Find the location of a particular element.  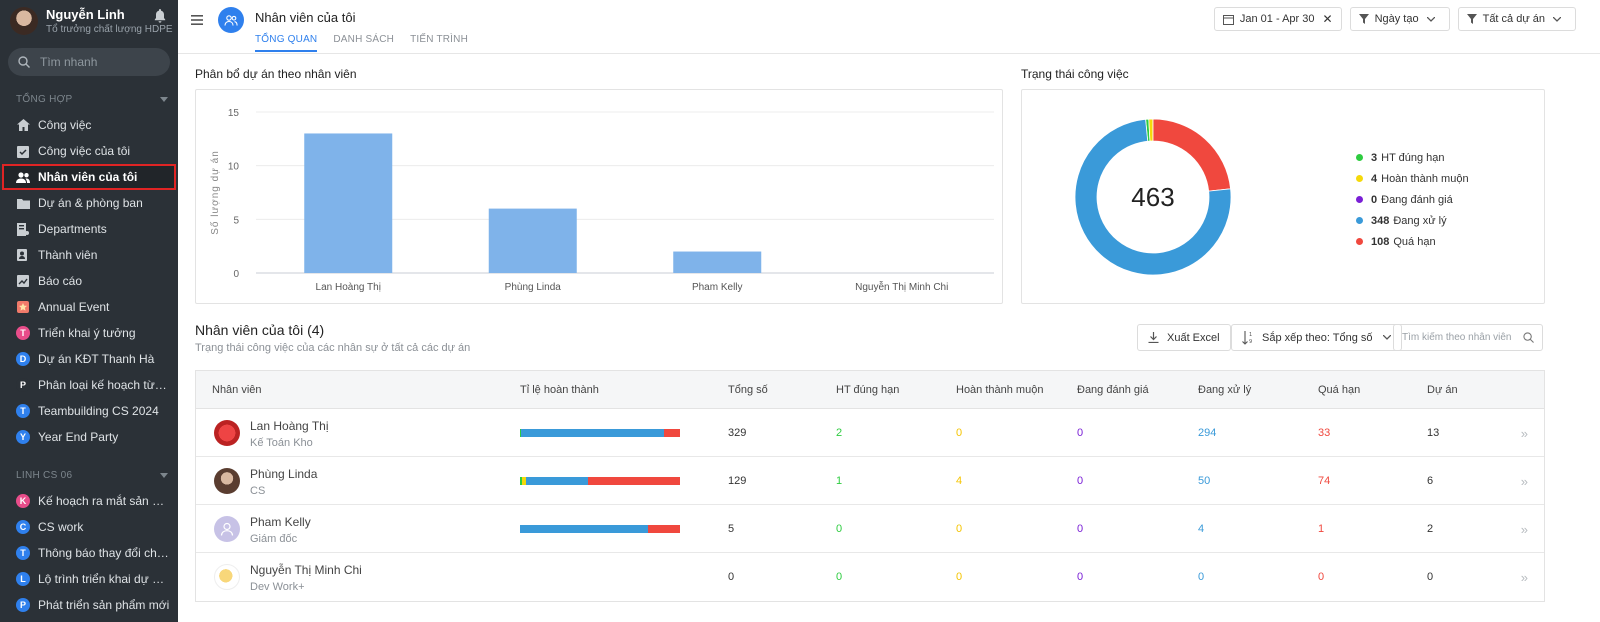

project-filter-label: Tất cả dự án is located at coordinates (1513, 19).